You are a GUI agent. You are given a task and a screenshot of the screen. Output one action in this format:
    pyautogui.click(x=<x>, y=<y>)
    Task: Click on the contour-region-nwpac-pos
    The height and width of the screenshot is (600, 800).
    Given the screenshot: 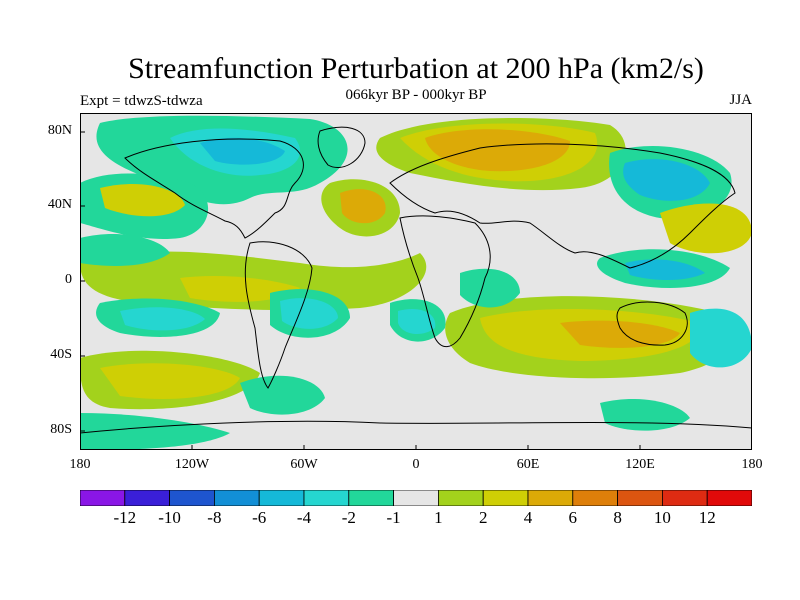 What is the action you would take?
    pyautogui.click(x=706, y=228)
    